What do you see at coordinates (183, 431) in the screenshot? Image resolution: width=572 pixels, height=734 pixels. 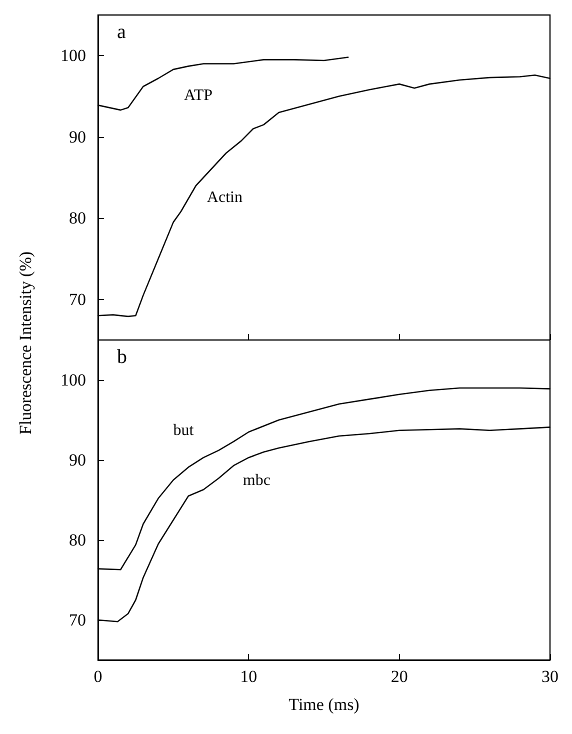 I see `series-label: but` at bounding box center [183, 431].